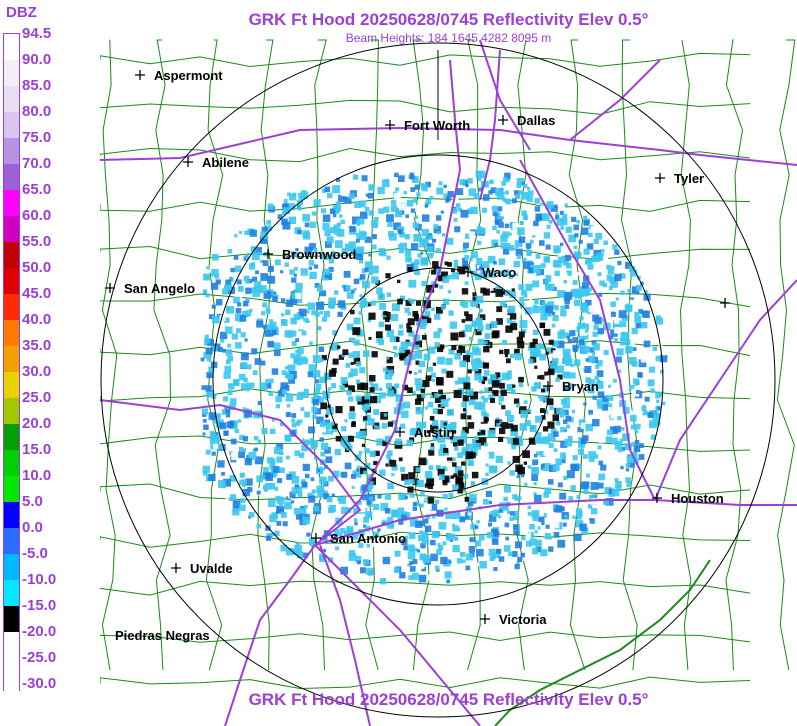  I want to click on legend-tick-label: 10.0, so click(37, 475).